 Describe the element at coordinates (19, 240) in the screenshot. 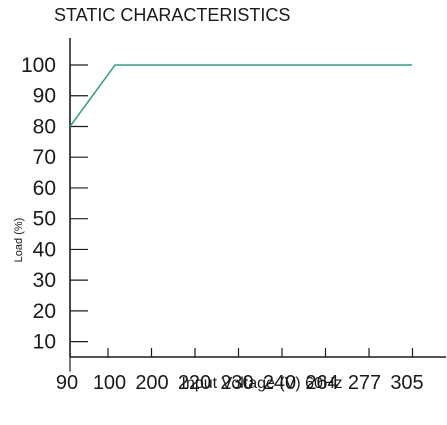

I see `y-axis-label: Load (%)` at that location.